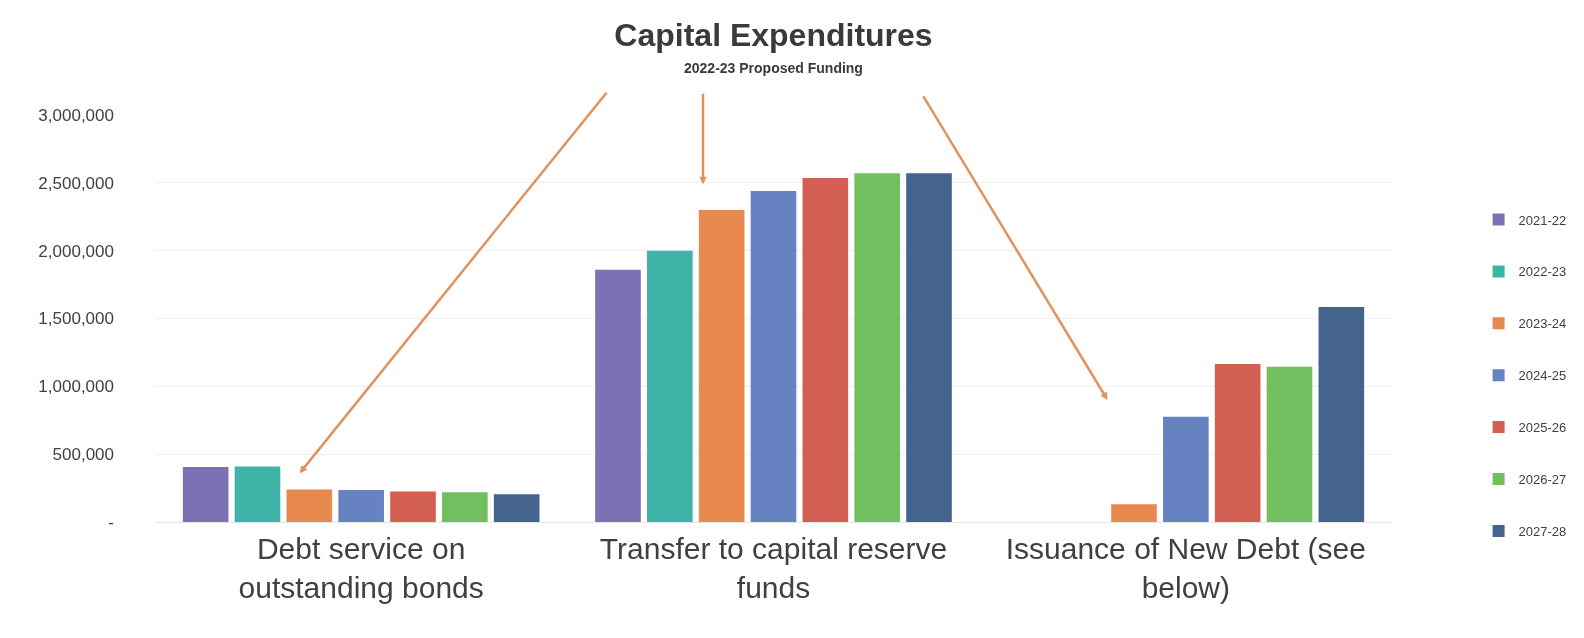  I want to click on legend-label: 2025-26, so click(1542, 428).